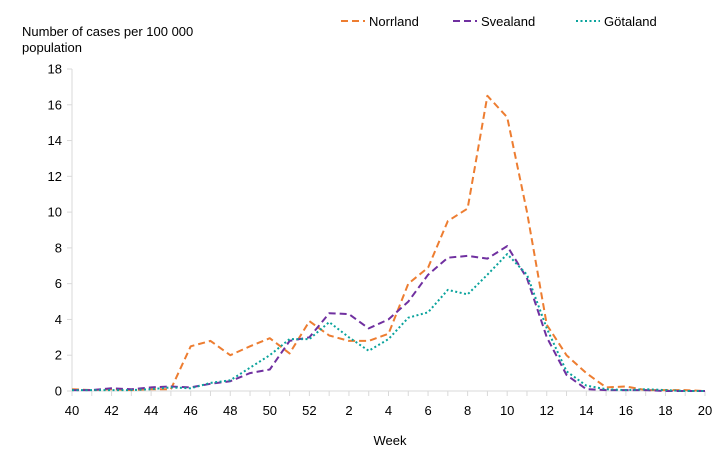  Describe the element at coordinates (665, 410) in the screenshot. I see `x-tick-label: 18` at that location.